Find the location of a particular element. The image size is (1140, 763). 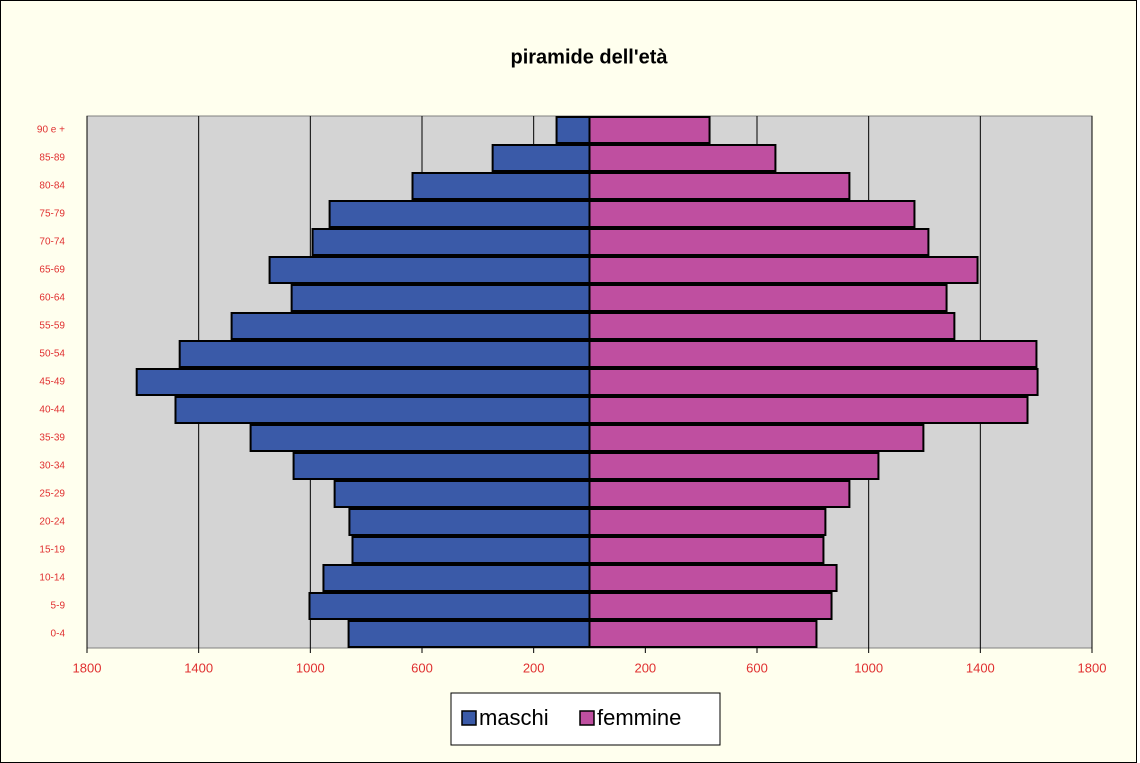

legend-label: maschi is located at coordinates (514, 717).